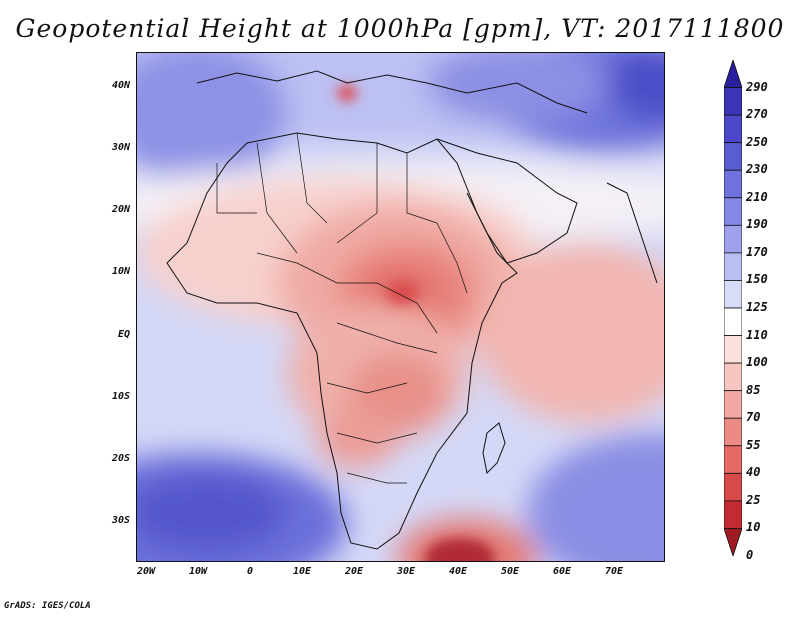 This screenshot has width=800, height=618. What do you see at coordinates (120, 271) in the screenshot?
I see `lat-label: 10N` at bounding box center [120, 271].